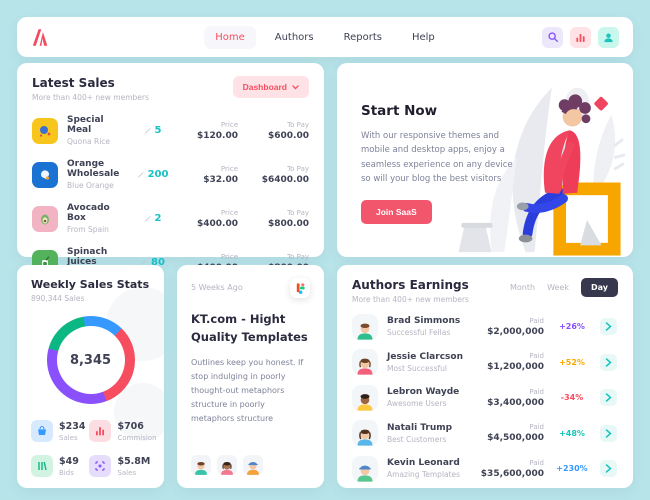 The image size is (650, 500). I want to click on price-value: $32.00, so click(220, 179).